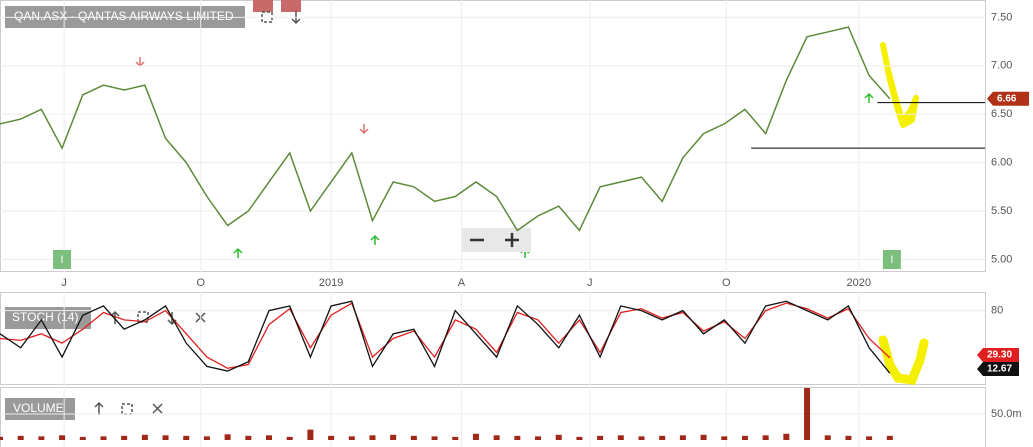 This screenshot has width=1033, height=447. I want to click on last-value-label: 29.30, so click(999, 355).